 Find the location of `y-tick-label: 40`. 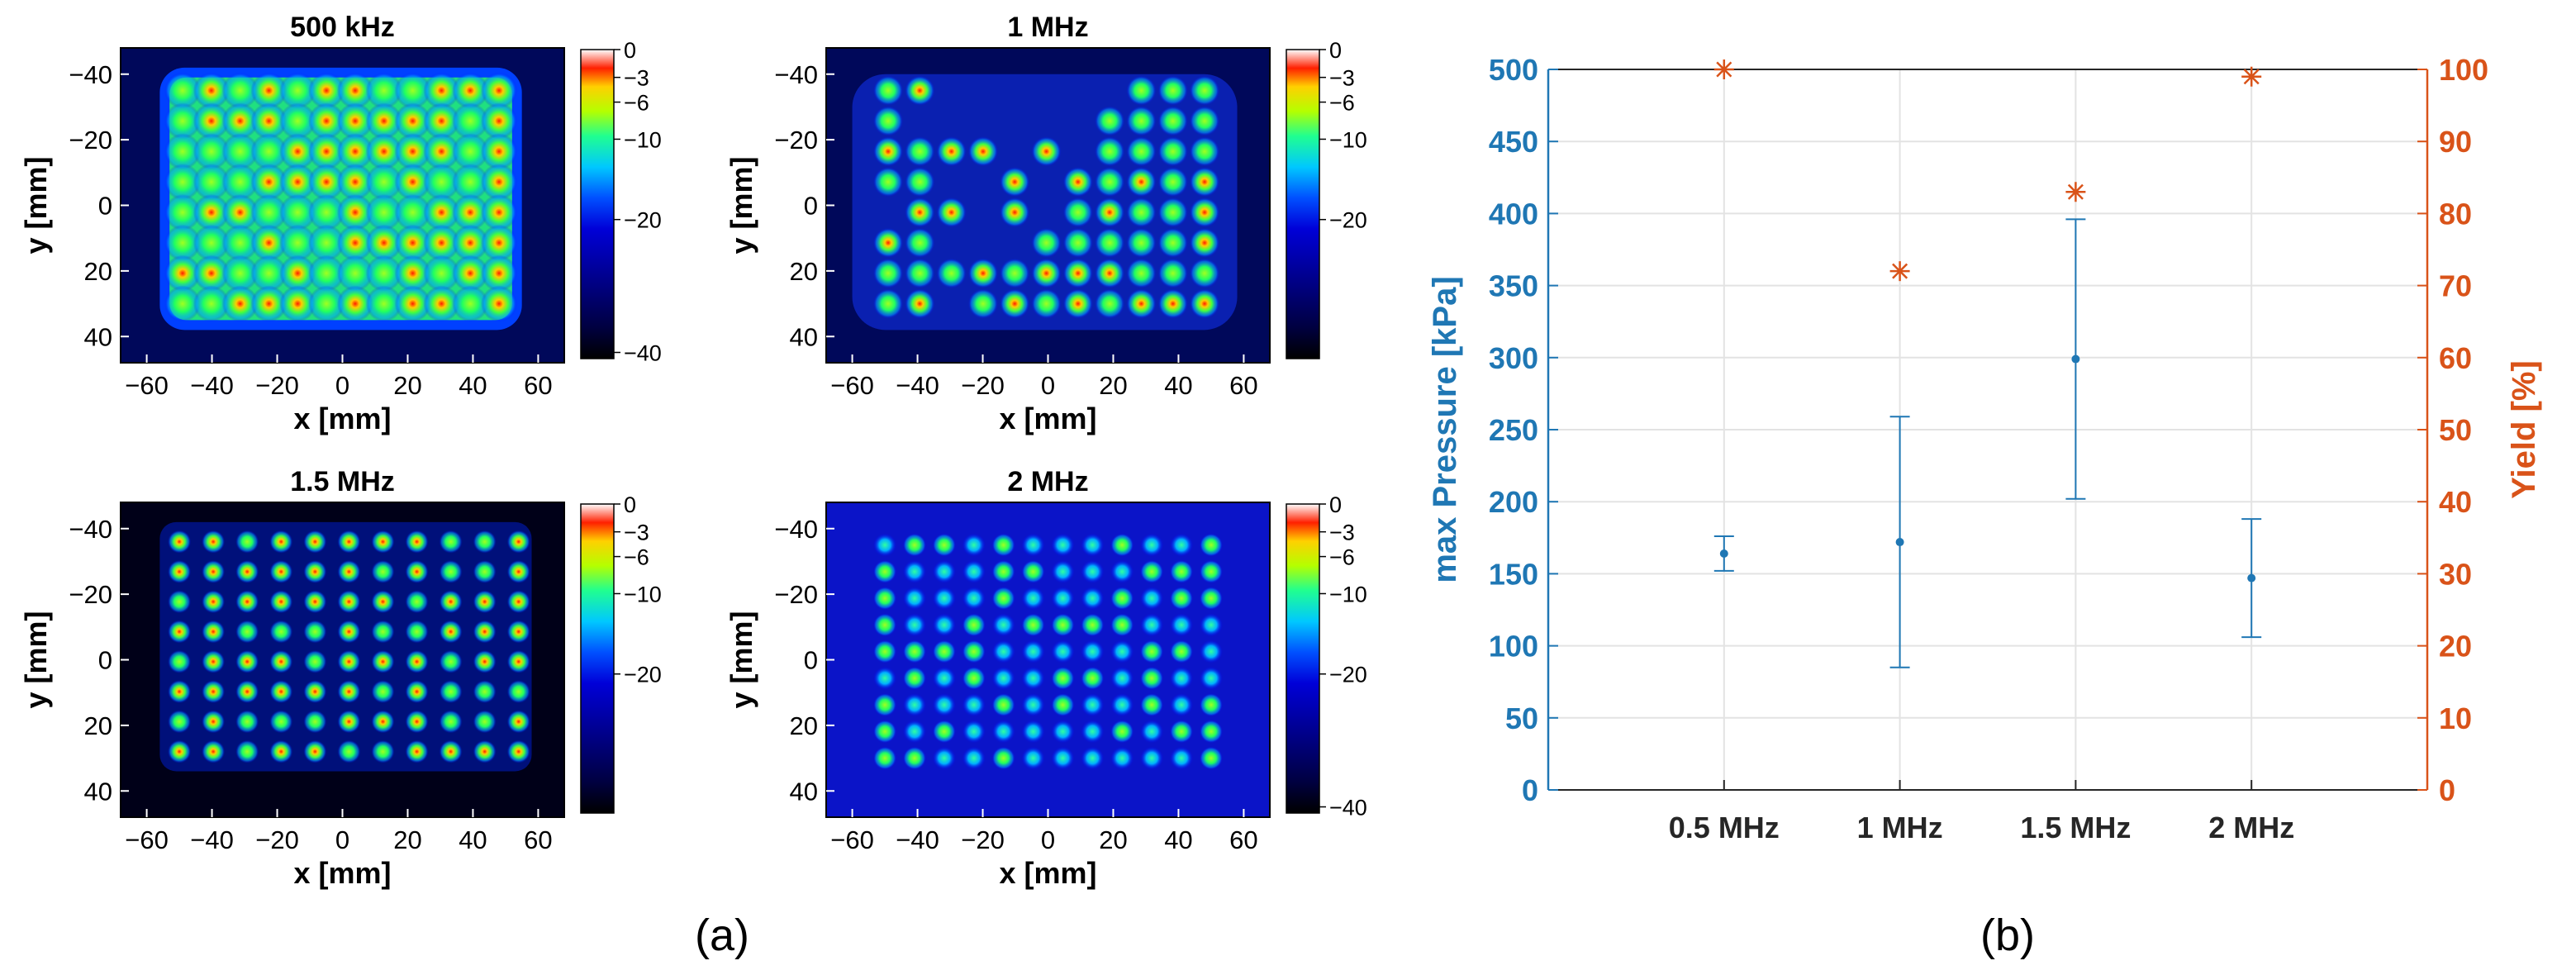

y-tick-label: 40 is located at coordinates (804, 336).